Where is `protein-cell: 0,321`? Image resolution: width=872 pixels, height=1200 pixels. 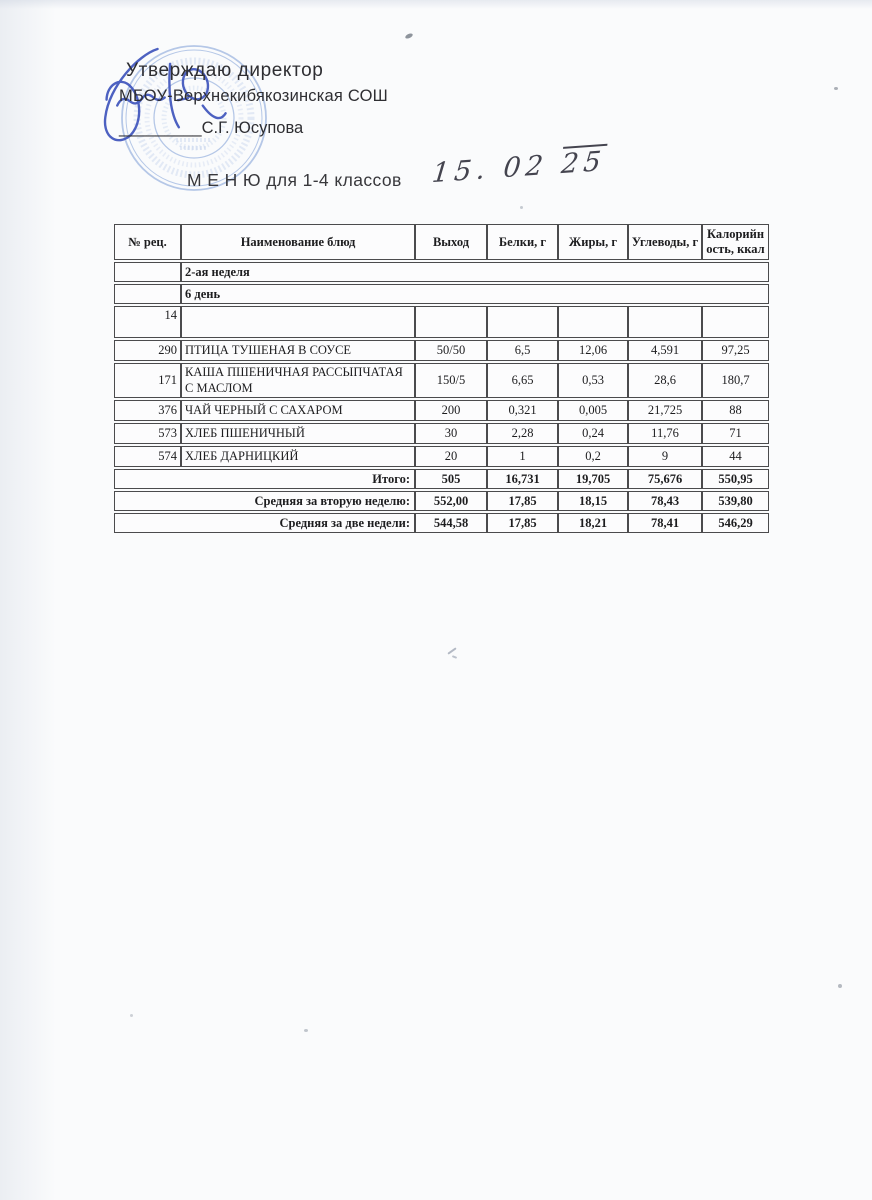 protein-cell: 0,321 is located at coordinates (522, 411).